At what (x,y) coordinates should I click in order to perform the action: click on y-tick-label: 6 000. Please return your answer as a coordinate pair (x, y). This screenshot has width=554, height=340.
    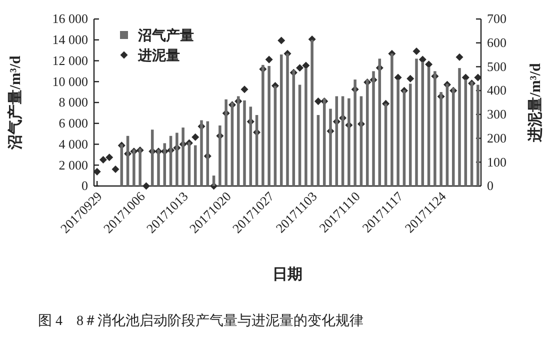
    Looking at the image, I should click on (73, 123).